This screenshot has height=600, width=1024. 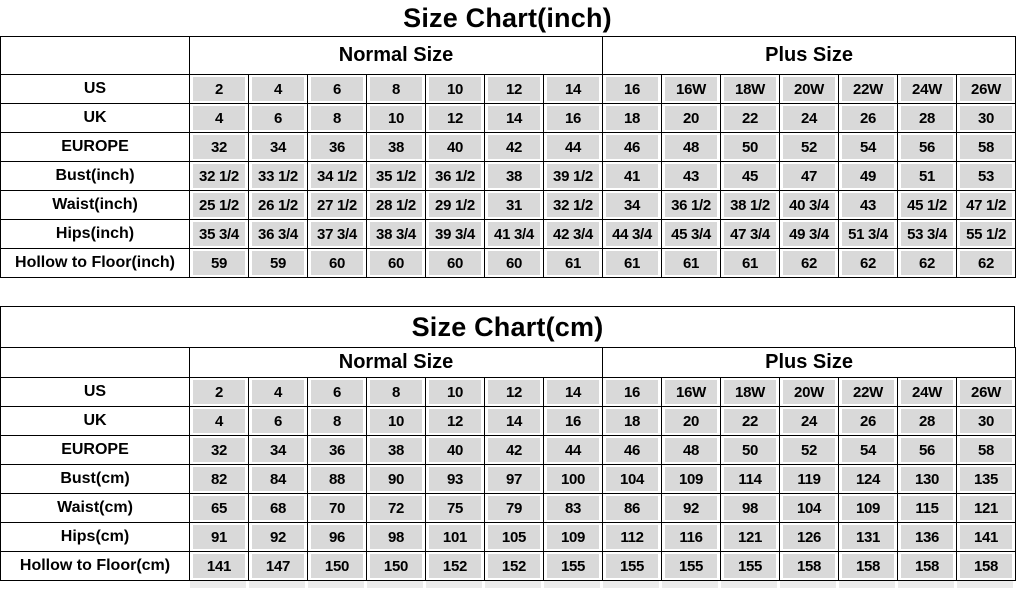 What do you see at coordinates (219, 392) in the screenshot?
I see `size-value: 2` at bounding box center [219, 392].